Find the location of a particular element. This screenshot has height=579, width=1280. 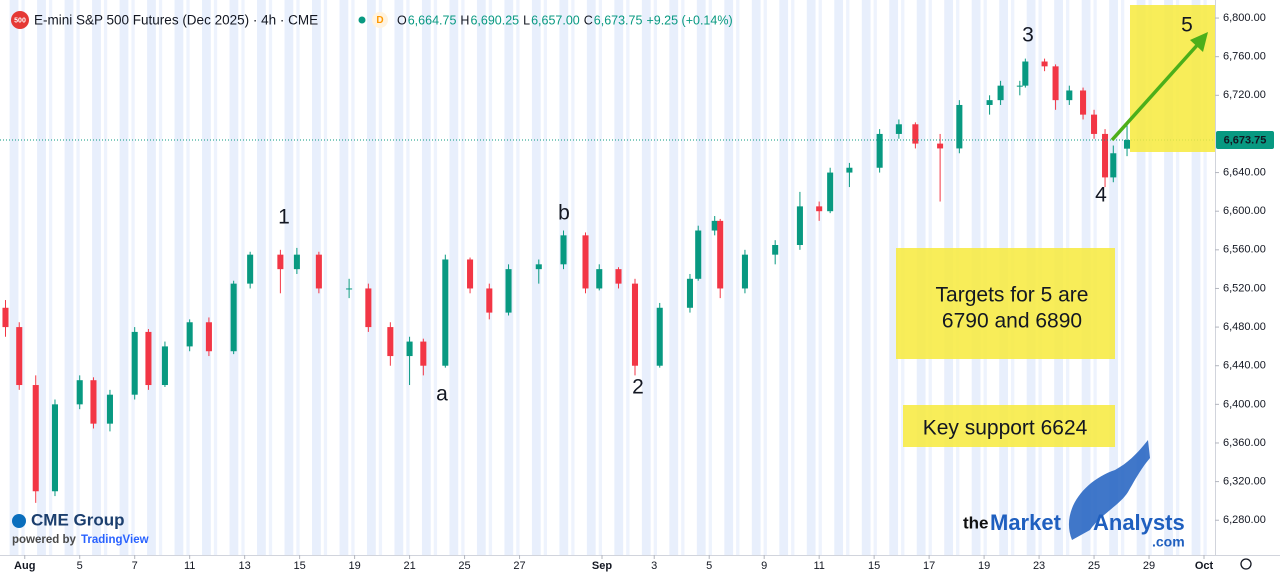

wave-label: 4 is located at coordinates (1101, 195).